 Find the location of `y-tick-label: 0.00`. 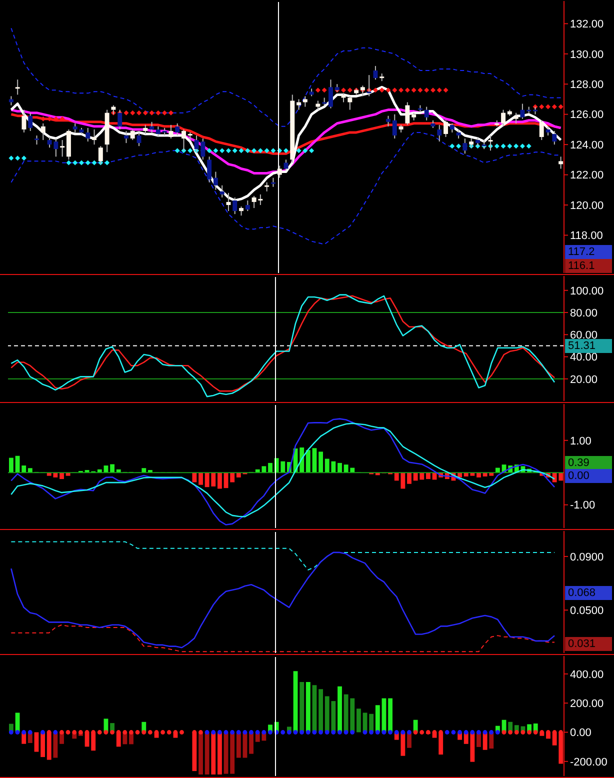

y-tick-label: 0.00 is located at coordinates (581, 733).